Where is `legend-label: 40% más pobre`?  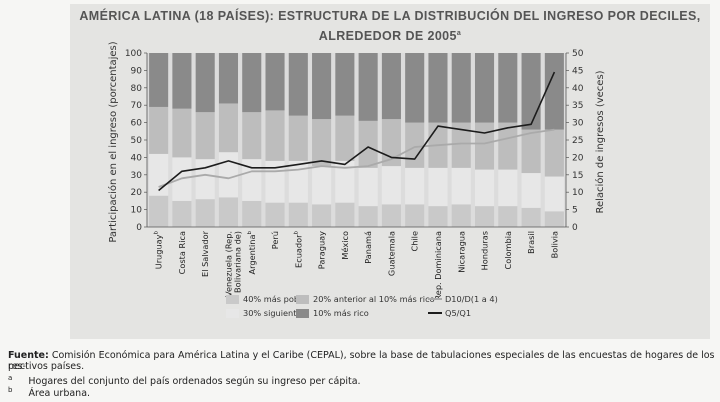
legend-label: 40% más pobre is located at coordinates (275, 299).